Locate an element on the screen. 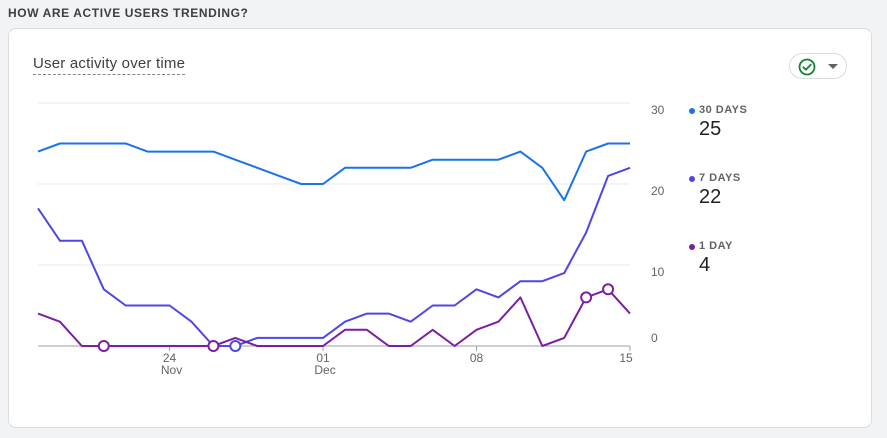  legend-dot-1-day is located at coordinates (692, 247).